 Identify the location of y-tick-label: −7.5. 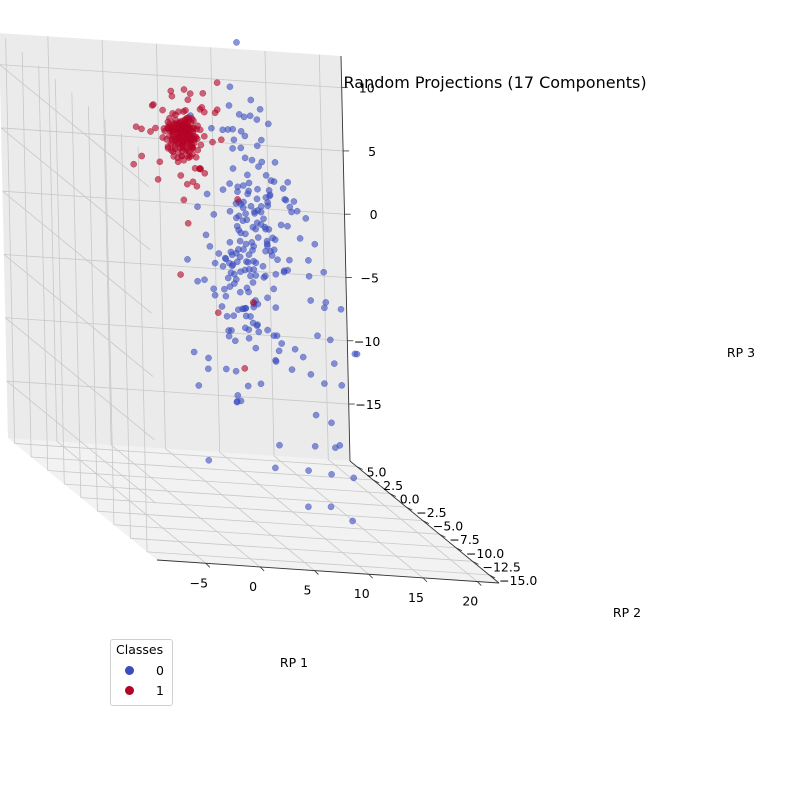
(464, 539).